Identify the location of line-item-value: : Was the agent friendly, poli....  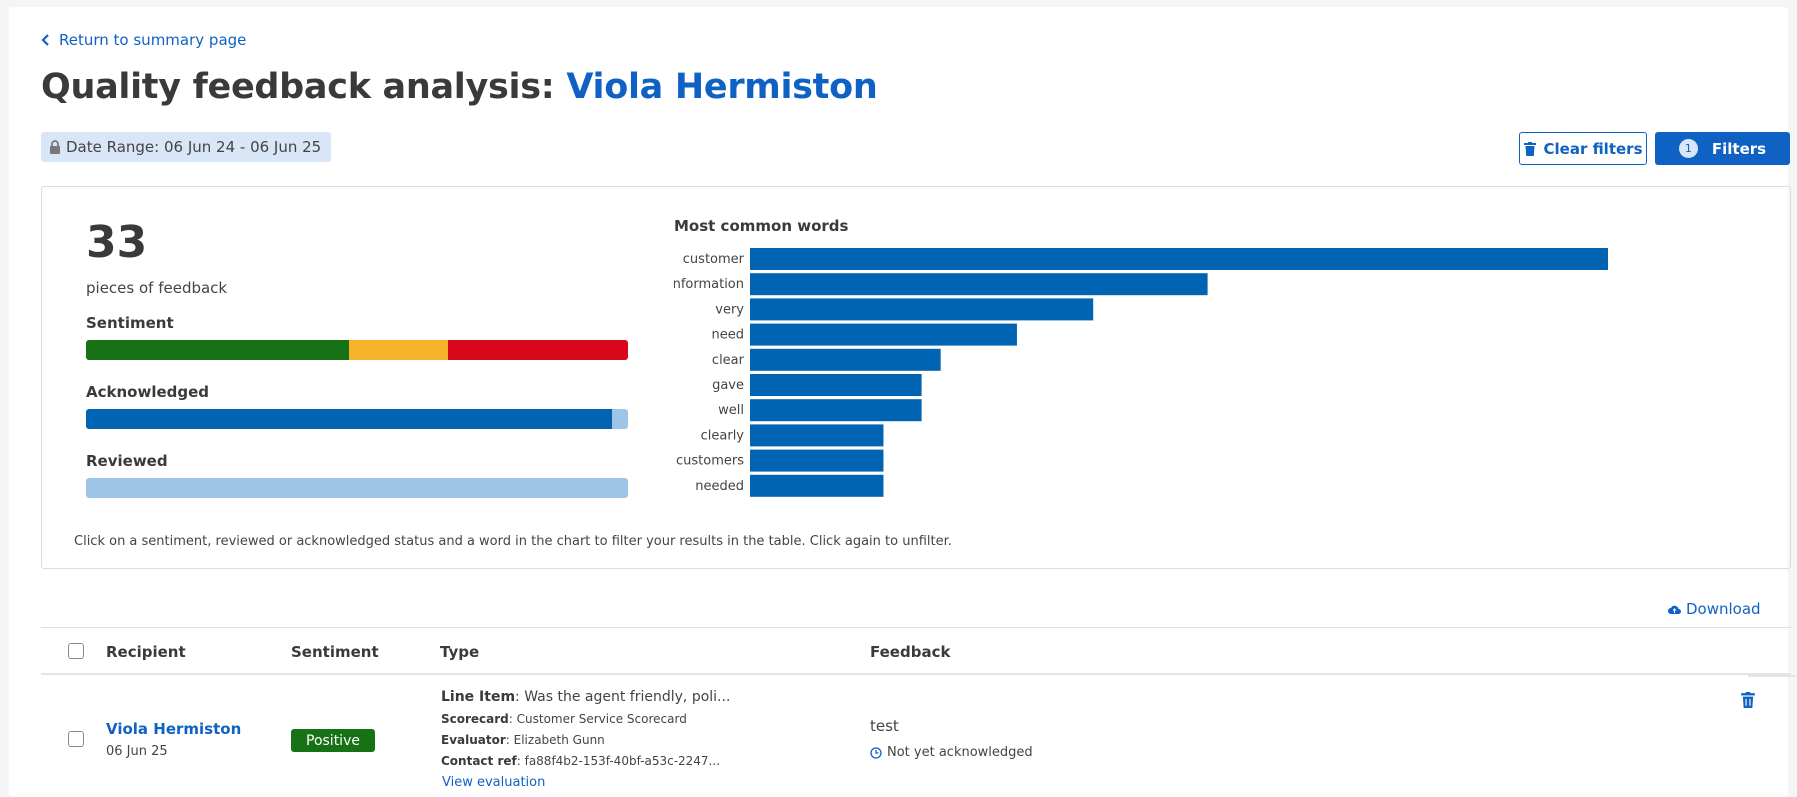
(623, 697).